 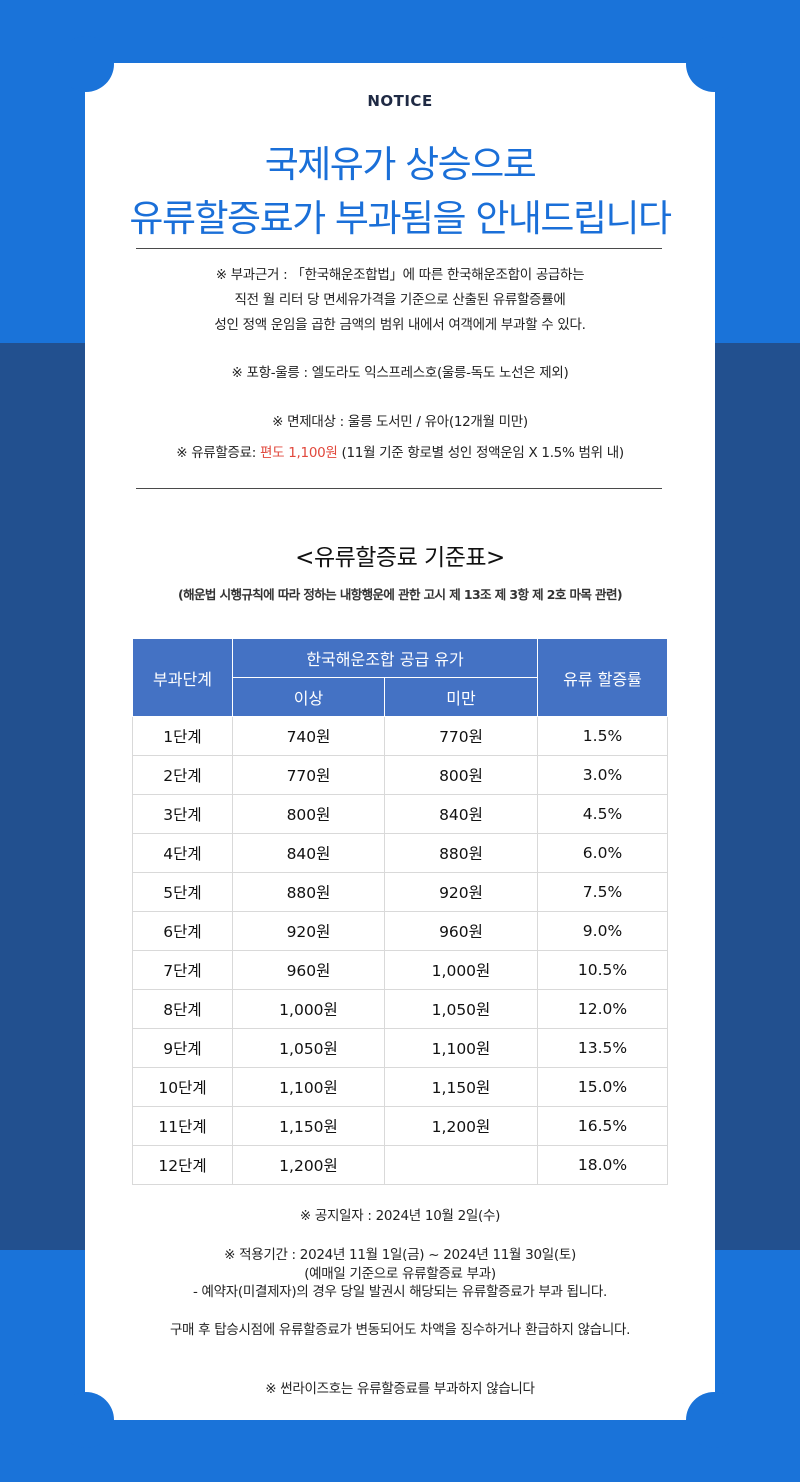 I want to click on cell-min: 1,000원, so click(x=308, y=1009).